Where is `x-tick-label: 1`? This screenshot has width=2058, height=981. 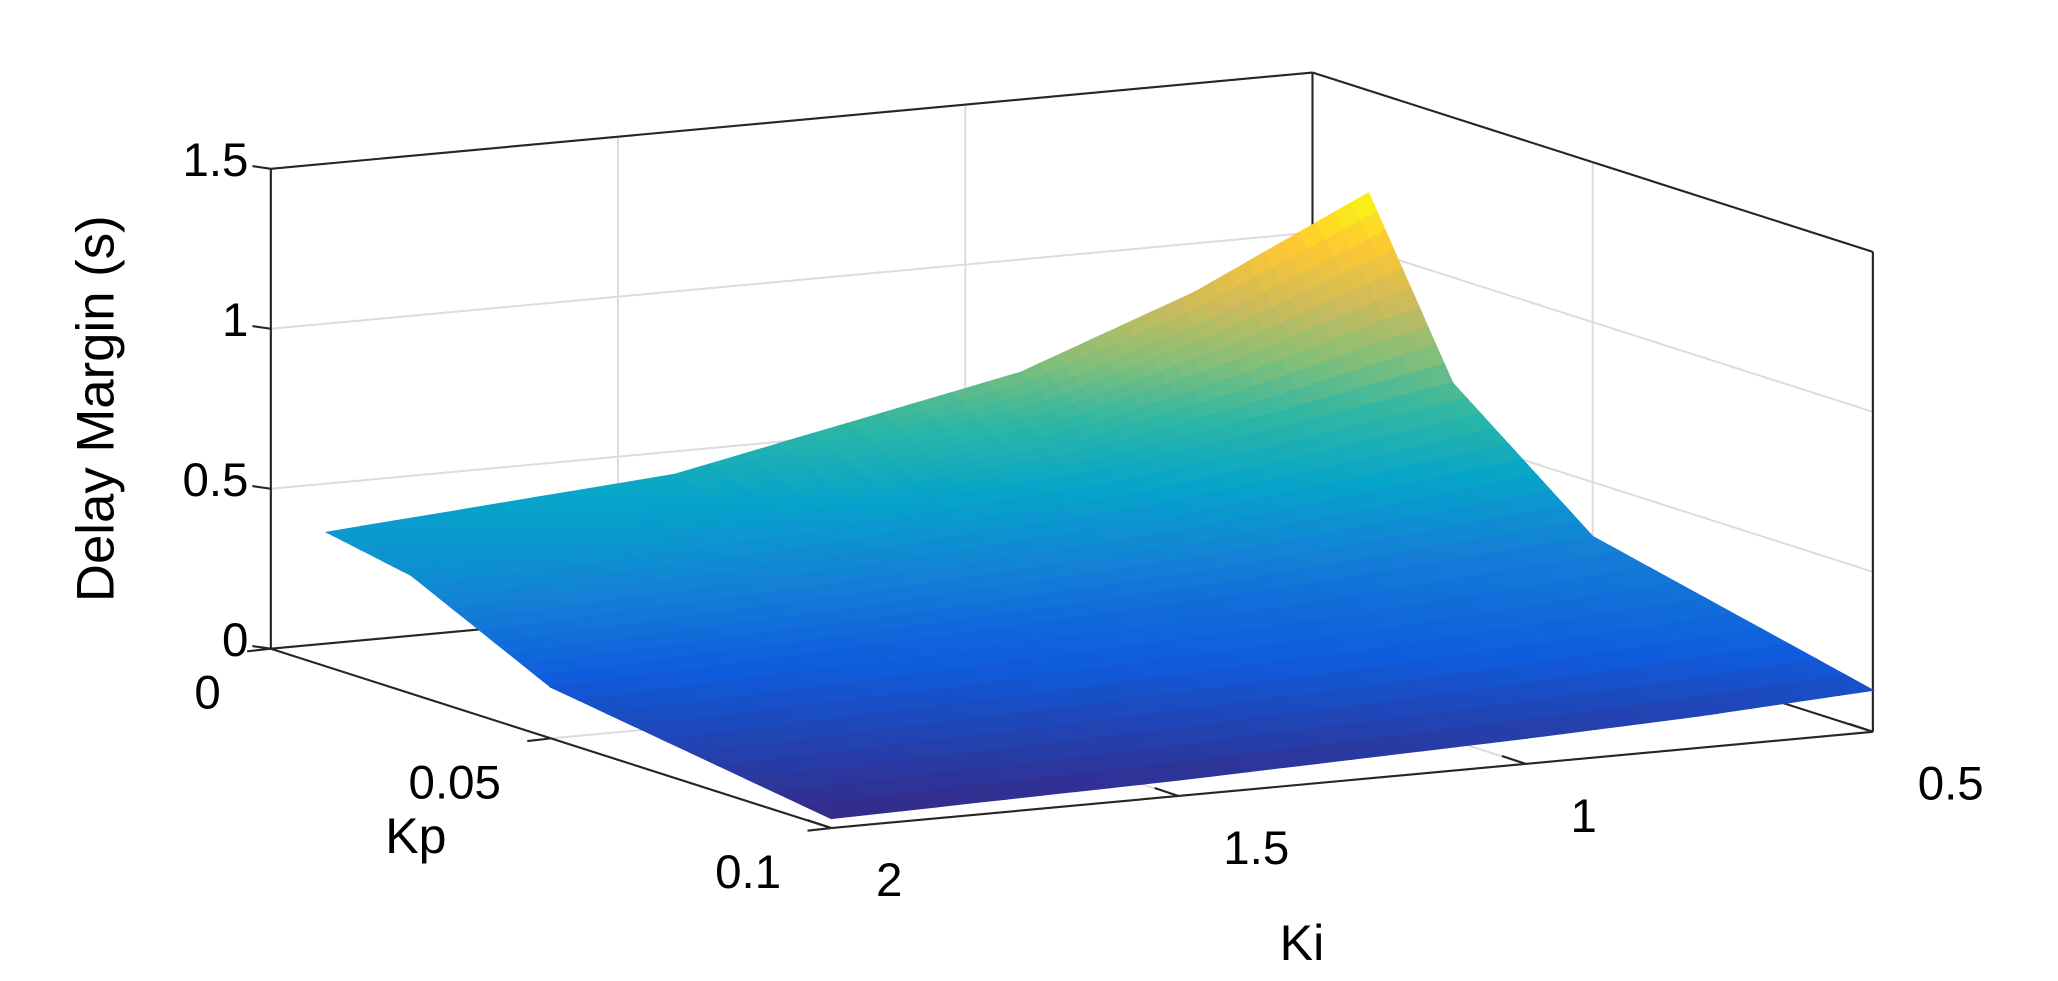
x-tick-label: 1 is located at coordinates (1583, 816).